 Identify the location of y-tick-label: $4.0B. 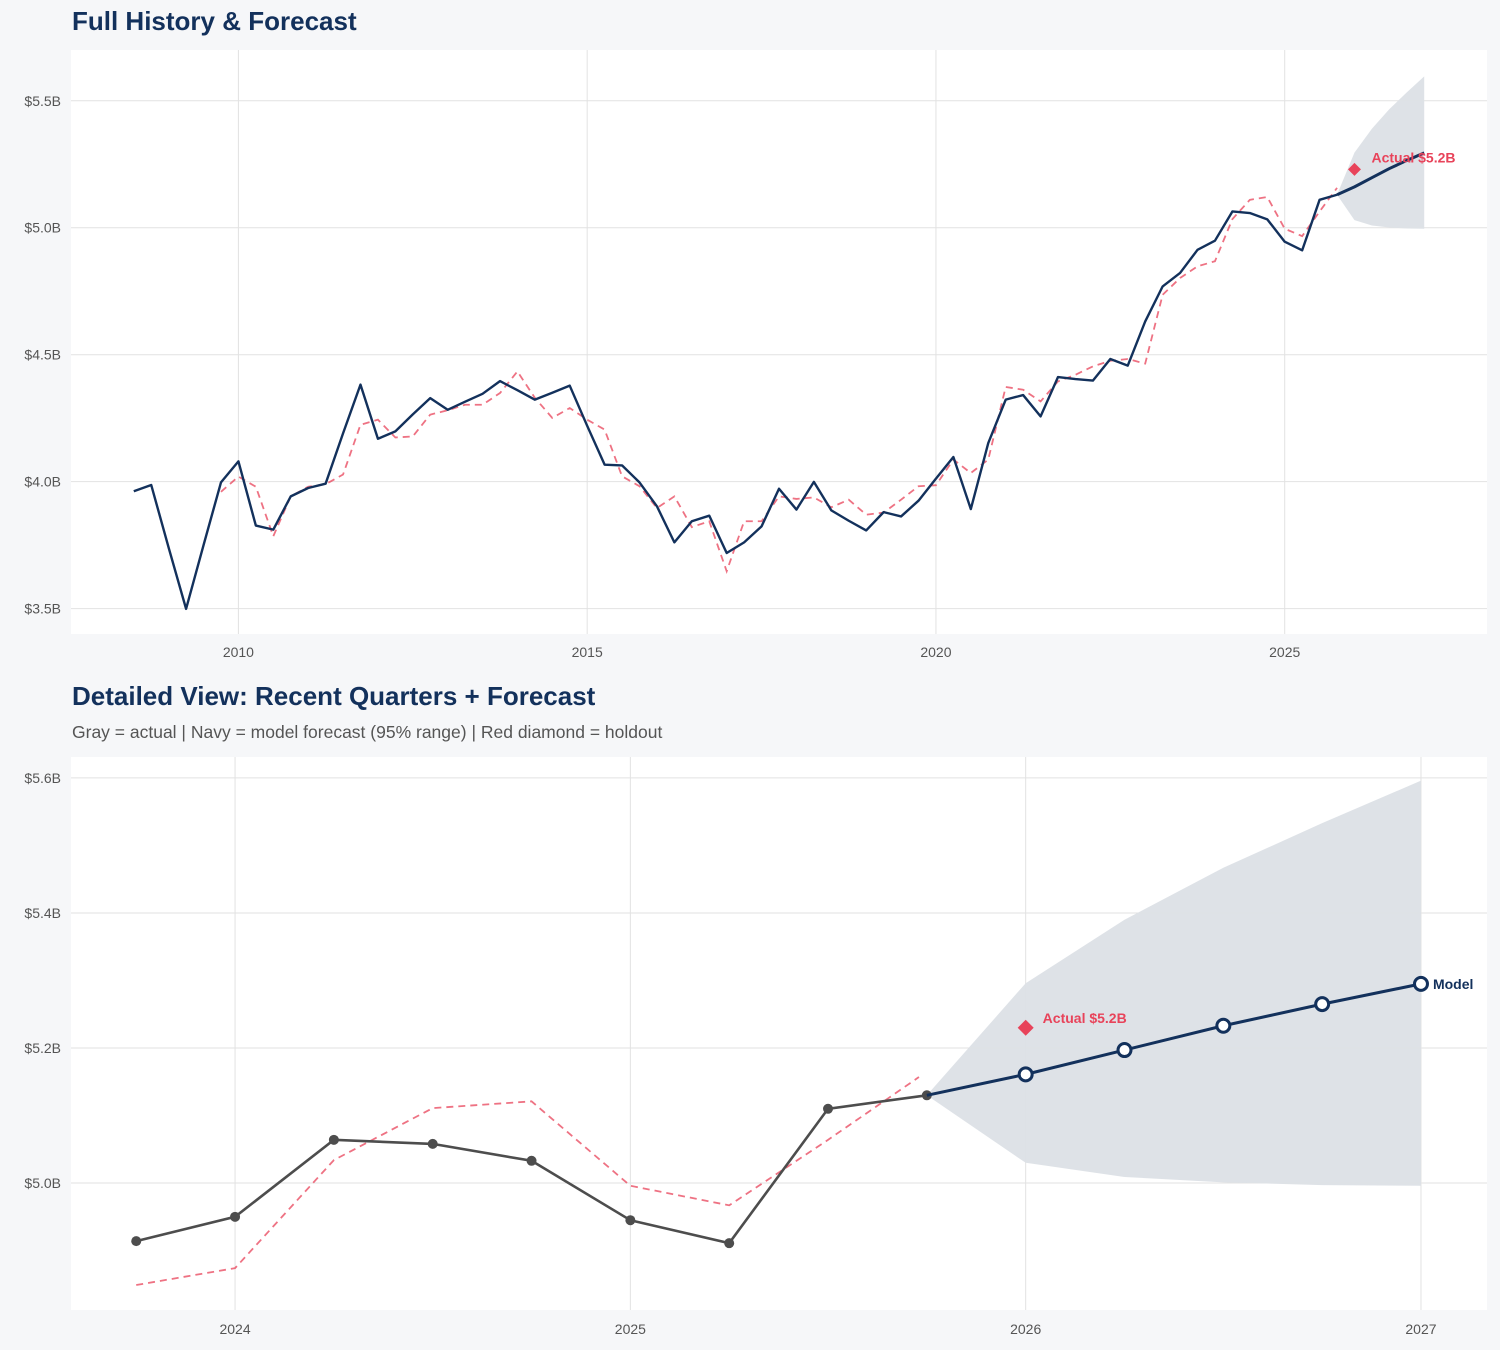
(42, 482).